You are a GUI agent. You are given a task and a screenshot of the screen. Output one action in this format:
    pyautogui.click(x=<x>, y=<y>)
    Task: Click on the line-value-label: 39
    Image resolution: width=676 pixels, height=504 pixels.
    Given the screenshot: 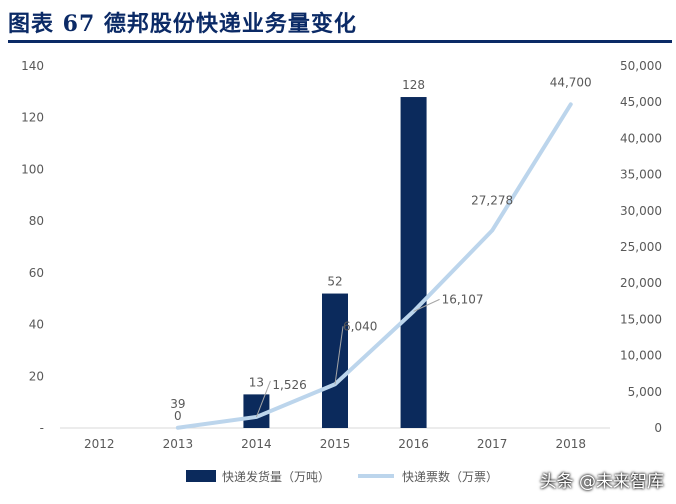 What is the action you would take?
    pyautogui.click(x=177, y=404)
    